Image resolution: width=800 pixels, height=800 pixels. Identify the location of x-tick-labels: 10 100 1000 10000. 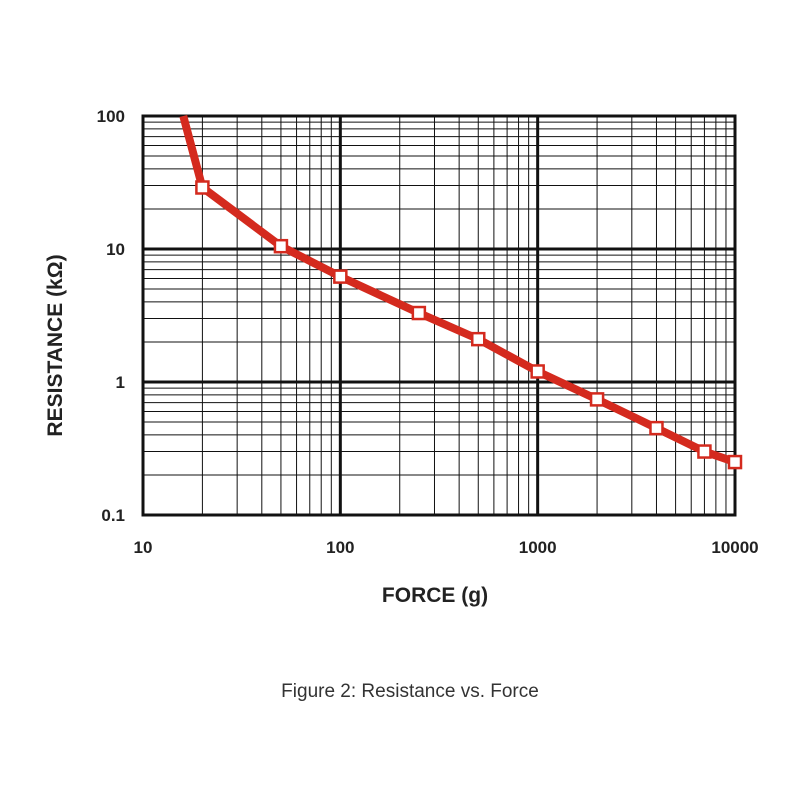
(446, 547).